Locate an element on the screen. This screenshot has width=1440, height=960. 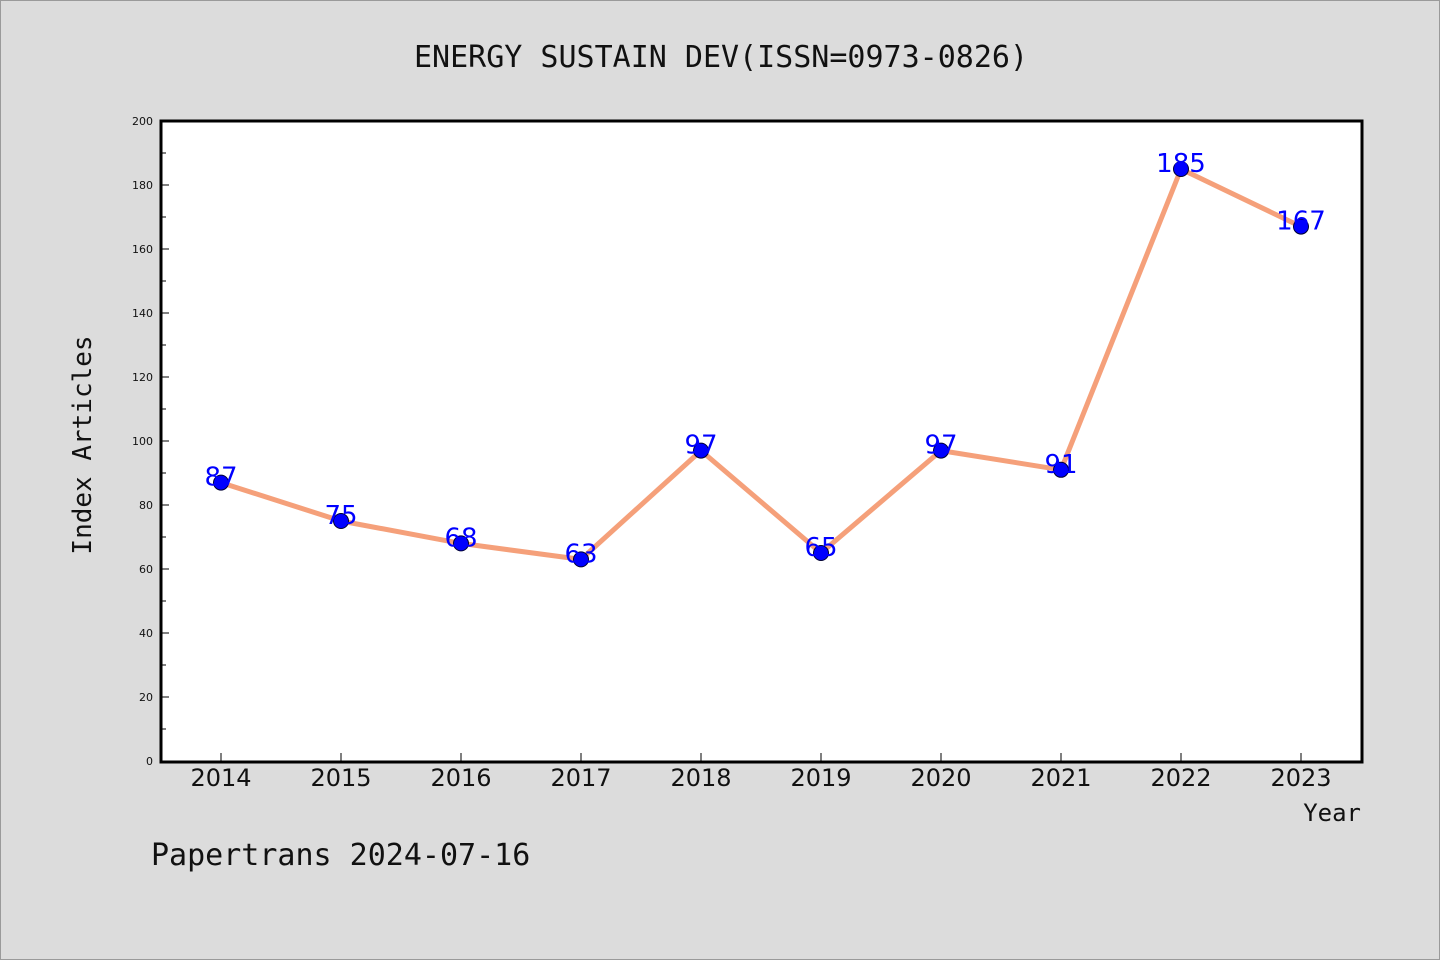
y-tick-label: 20 is located at coordinates (146, 697).